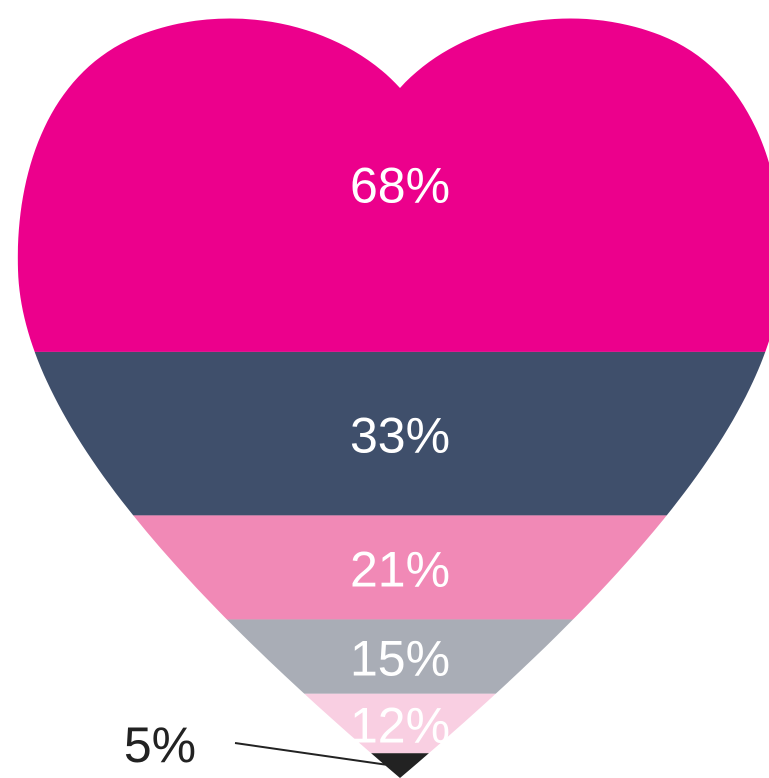  What do you see at coordinates (400, 436) in the screenshot?
I see `value-label: 33%` at bounding box center [400, 436].